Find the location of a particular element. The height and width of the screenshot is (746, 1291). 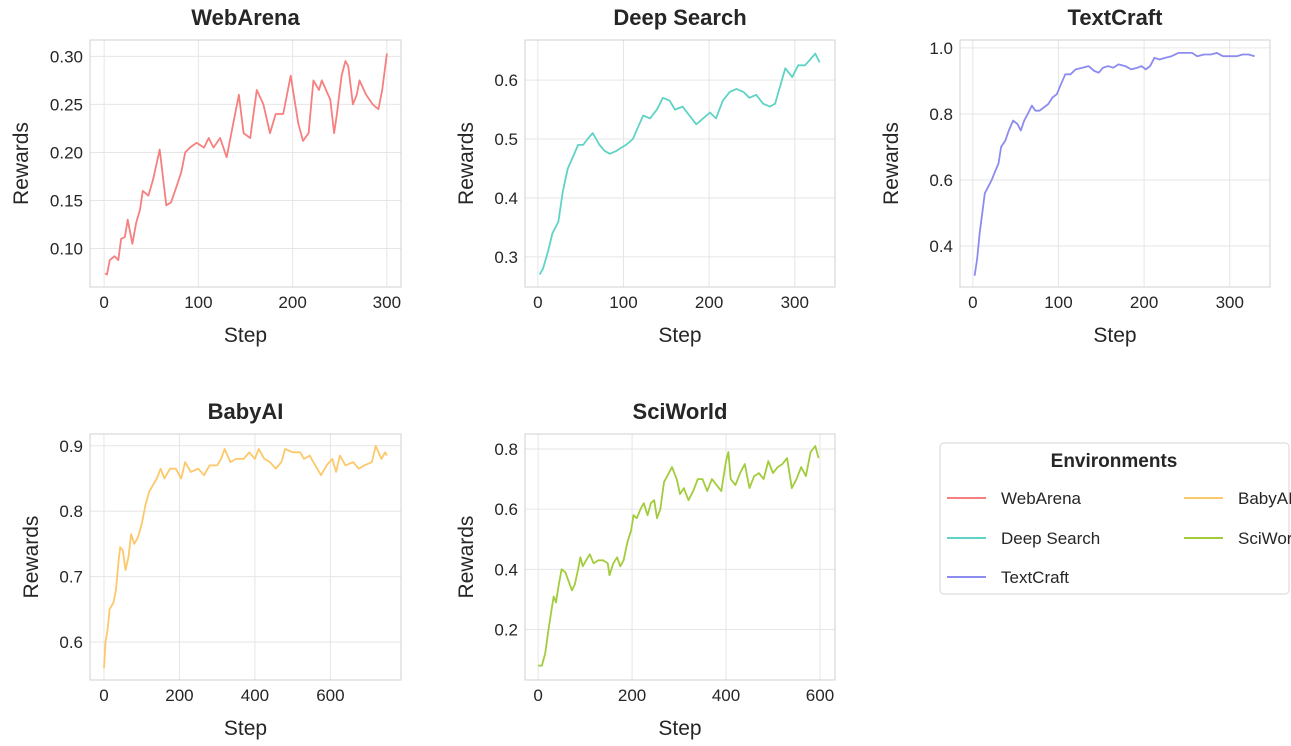

series-line-babyai is located at coordinates (245, 556).